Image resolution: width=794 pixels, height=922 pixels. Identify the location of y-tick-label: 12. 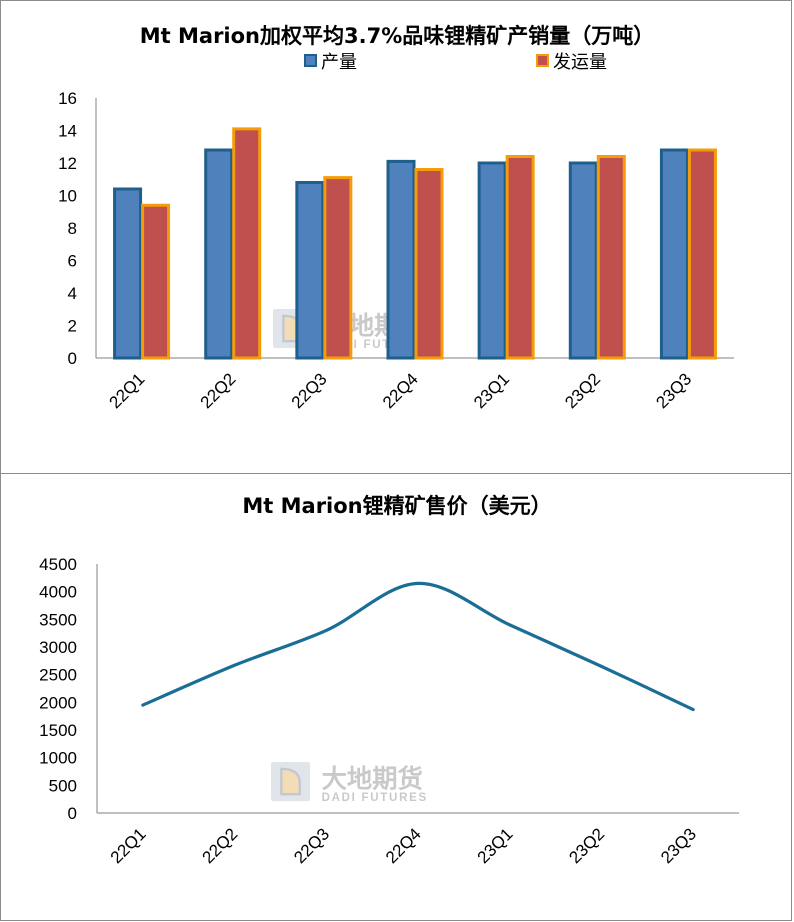
(67, 163).